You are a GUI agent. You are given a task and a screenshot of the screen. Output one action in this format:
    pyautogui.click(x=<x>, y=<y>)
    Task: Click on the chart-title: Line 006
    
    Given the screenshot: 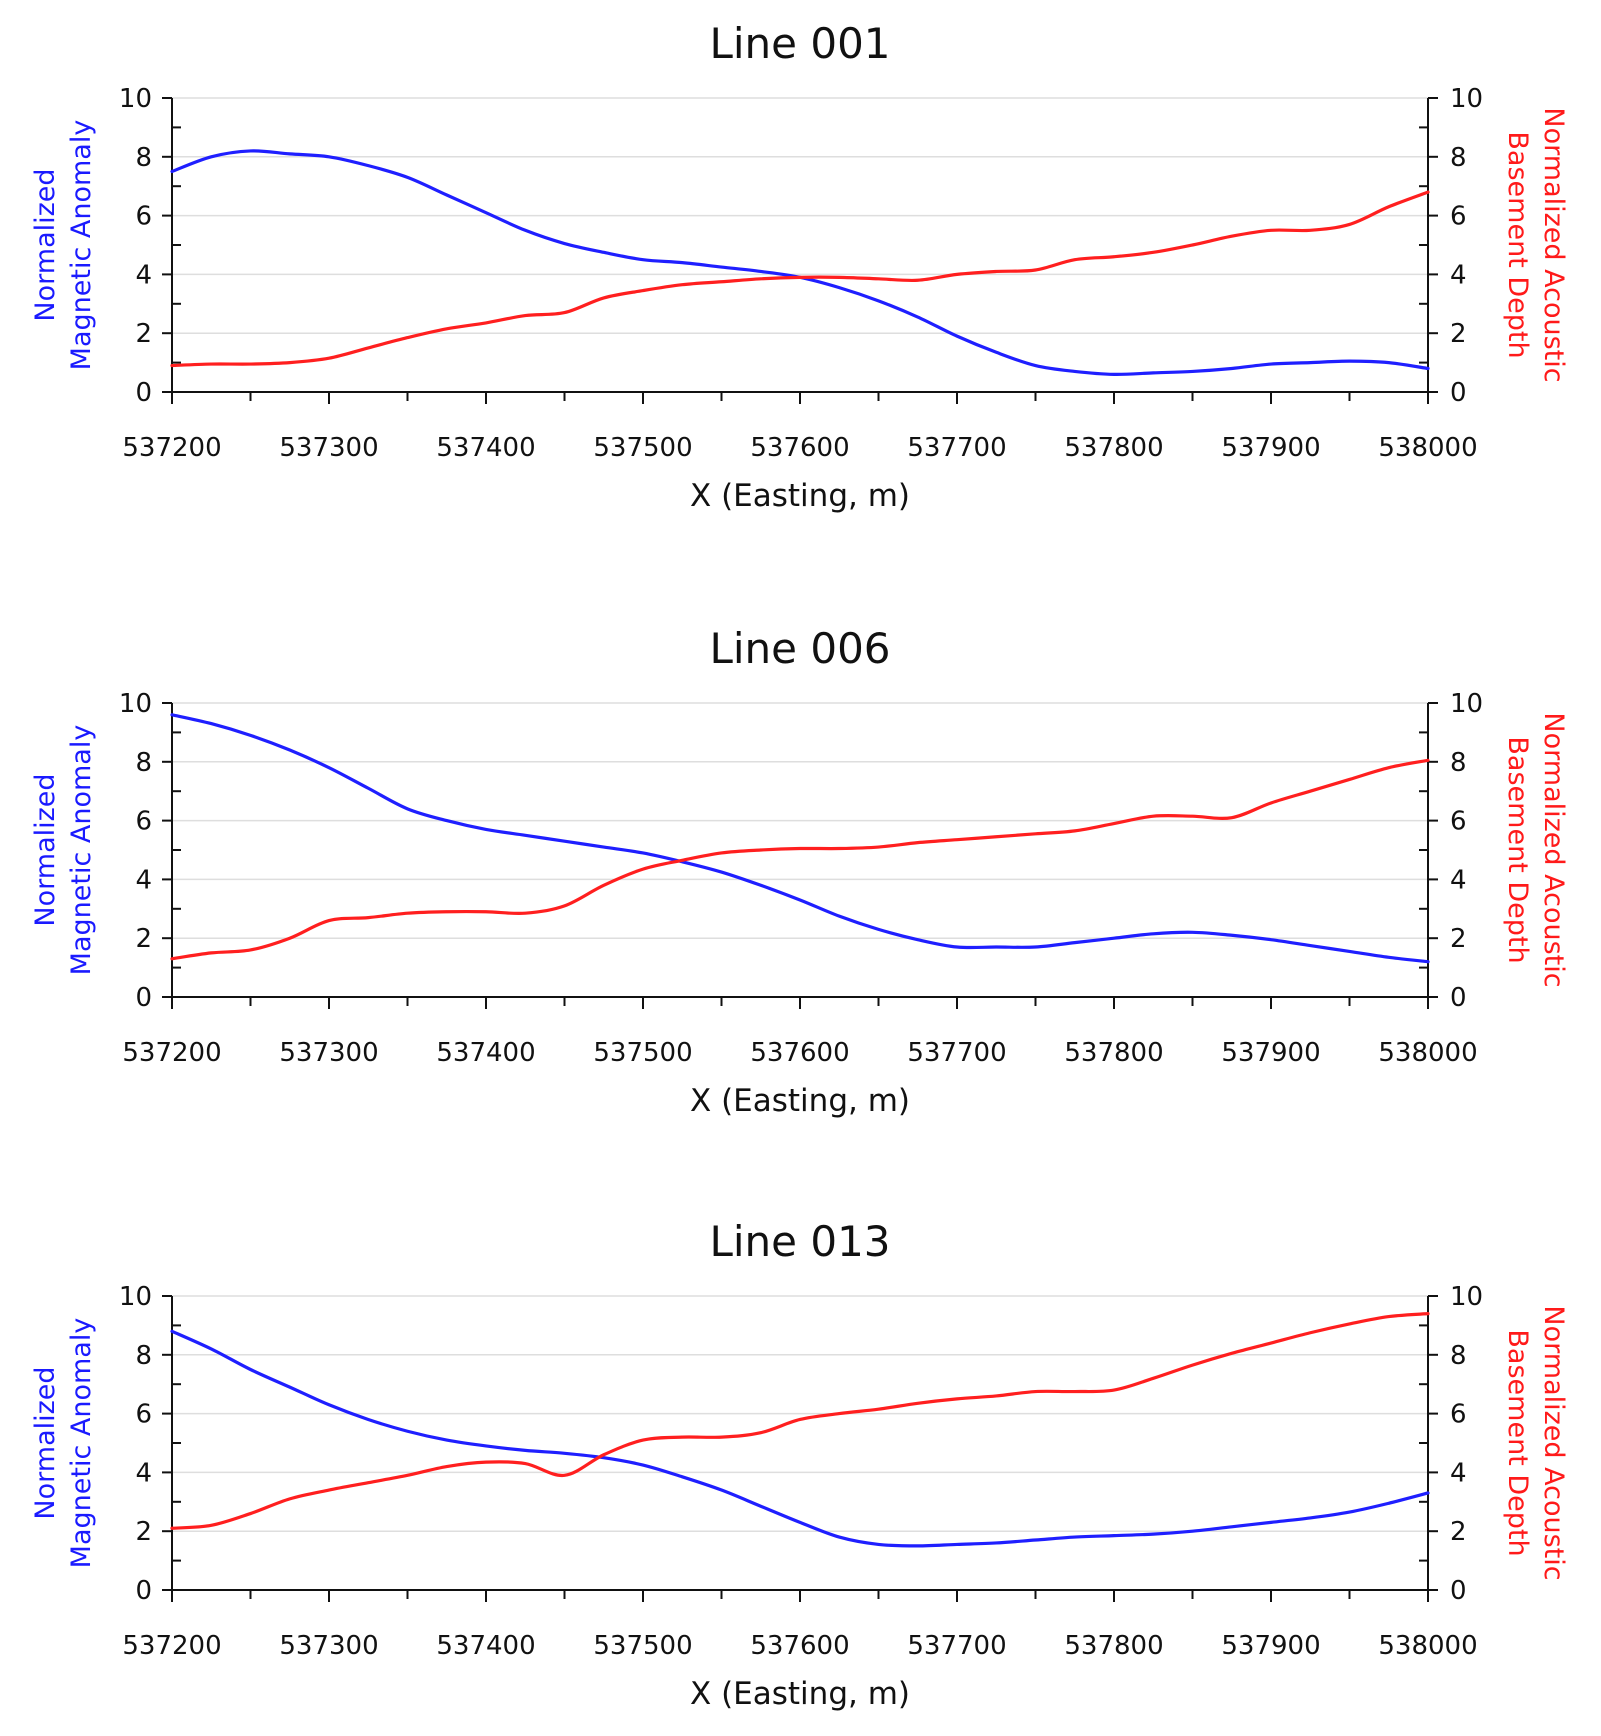 What is the action you would take?
    pyautogui.click(x=799, y=648)
    